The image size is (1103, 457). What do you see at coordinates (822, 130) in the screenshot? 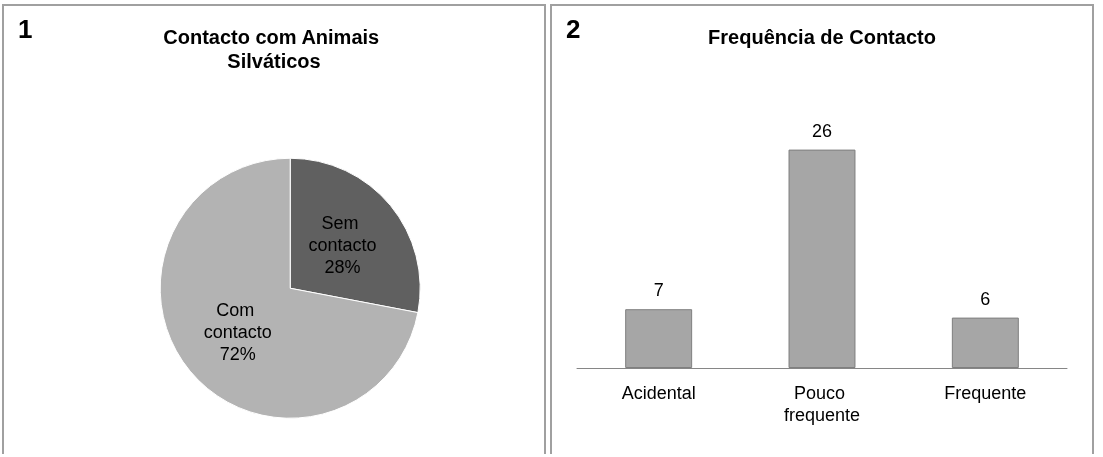
I see `data-label: 26` at bounding box center [822, 130].